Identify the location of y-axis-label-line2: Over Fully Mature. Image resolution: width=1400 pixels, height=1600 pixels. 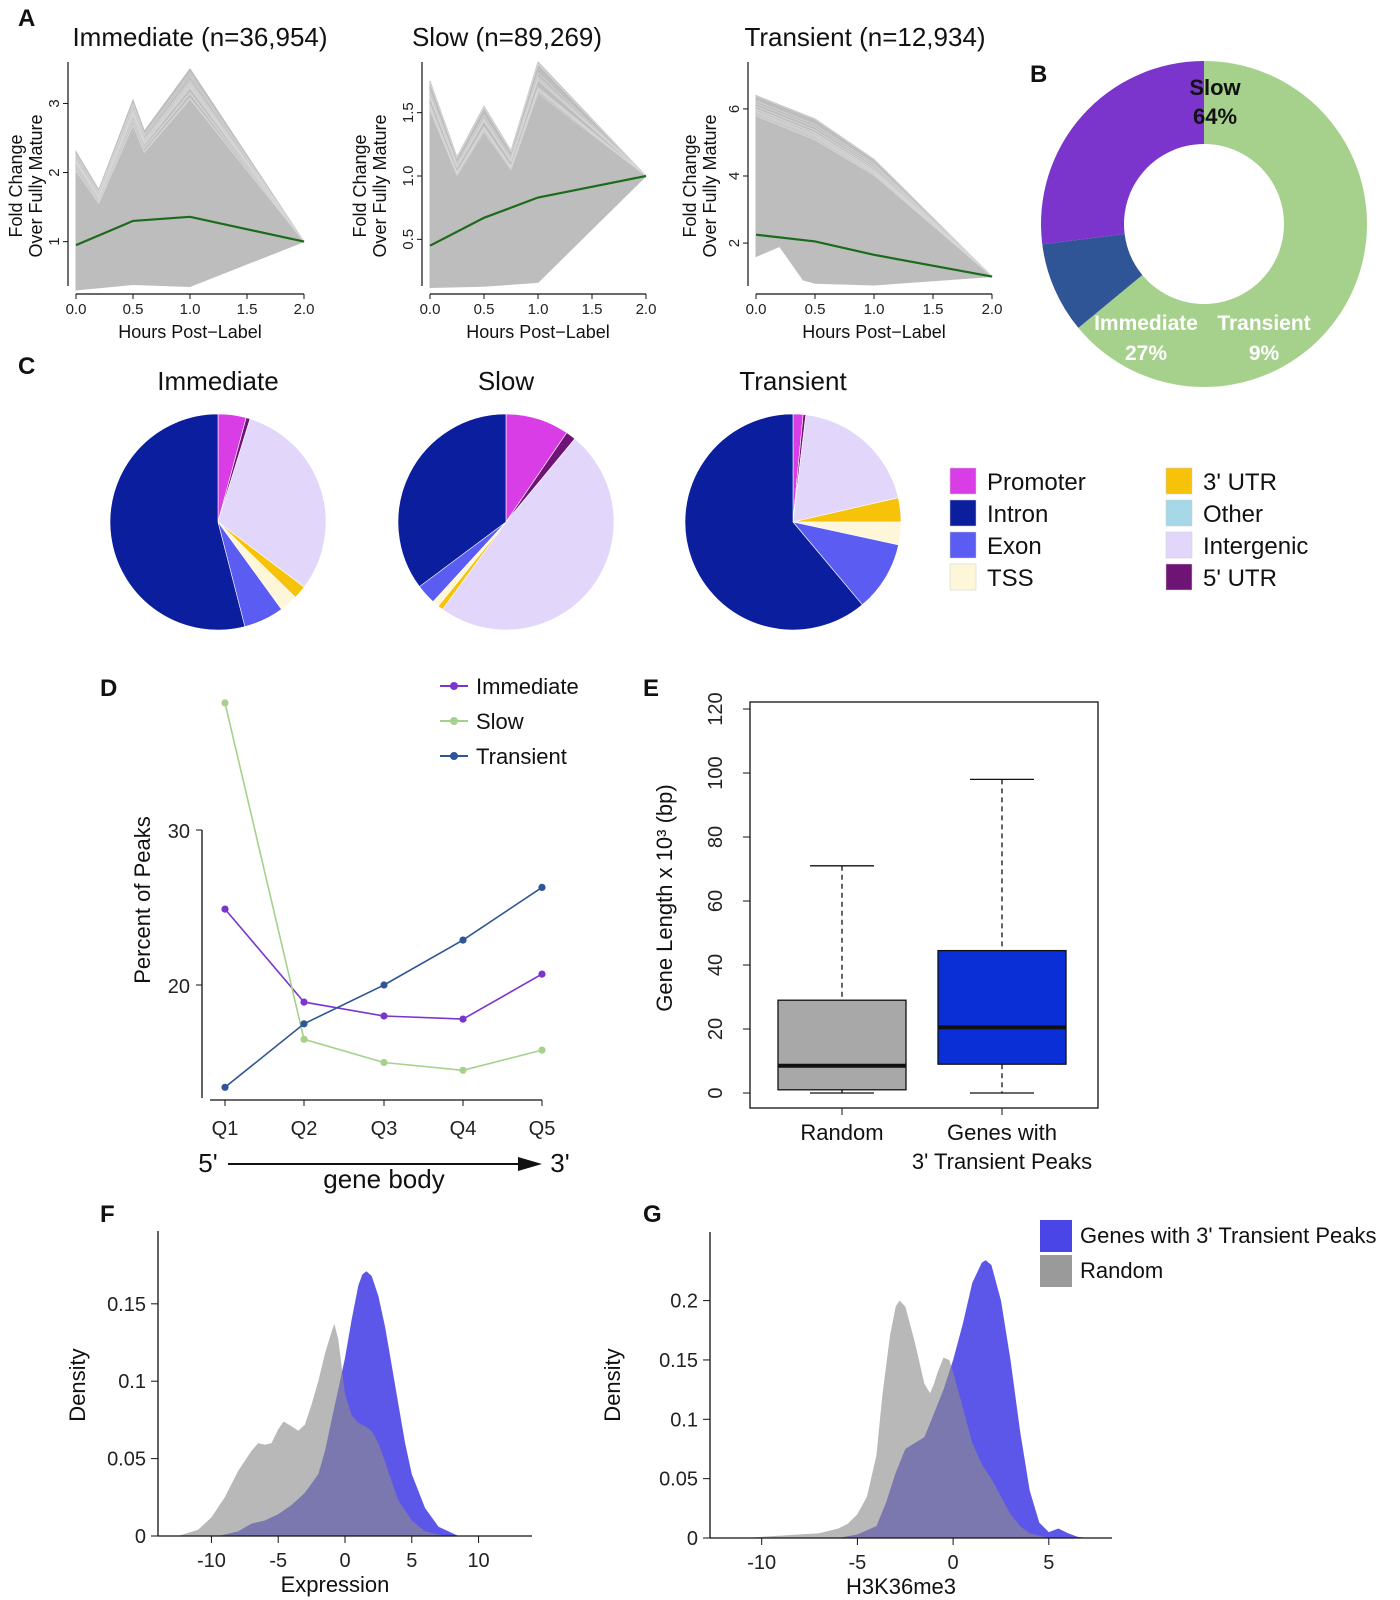
(36, 185).